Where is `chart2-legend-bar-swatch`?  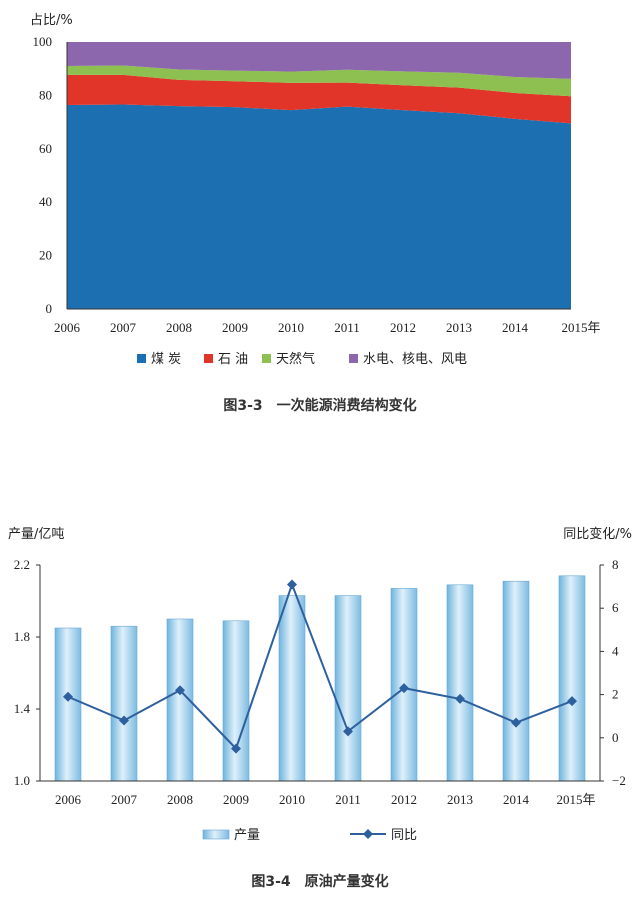 chart2-legend-bar-swatch is located at coordinates (216, 834).